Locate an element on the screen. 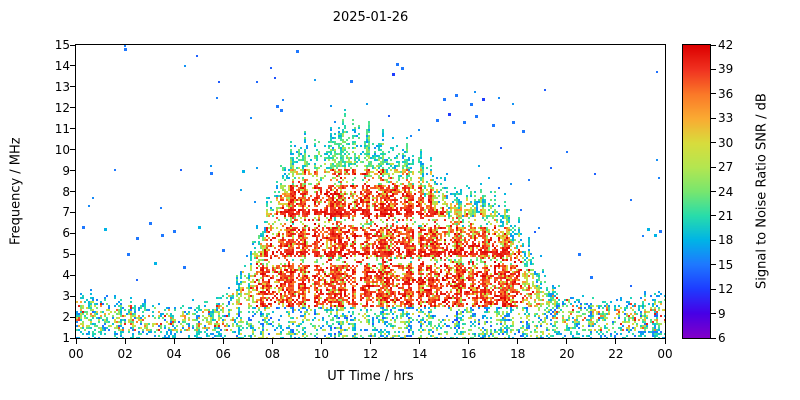 This screenshot has height=400, width=800. x-tick-label: 14 is located at coordinates (419, 354).